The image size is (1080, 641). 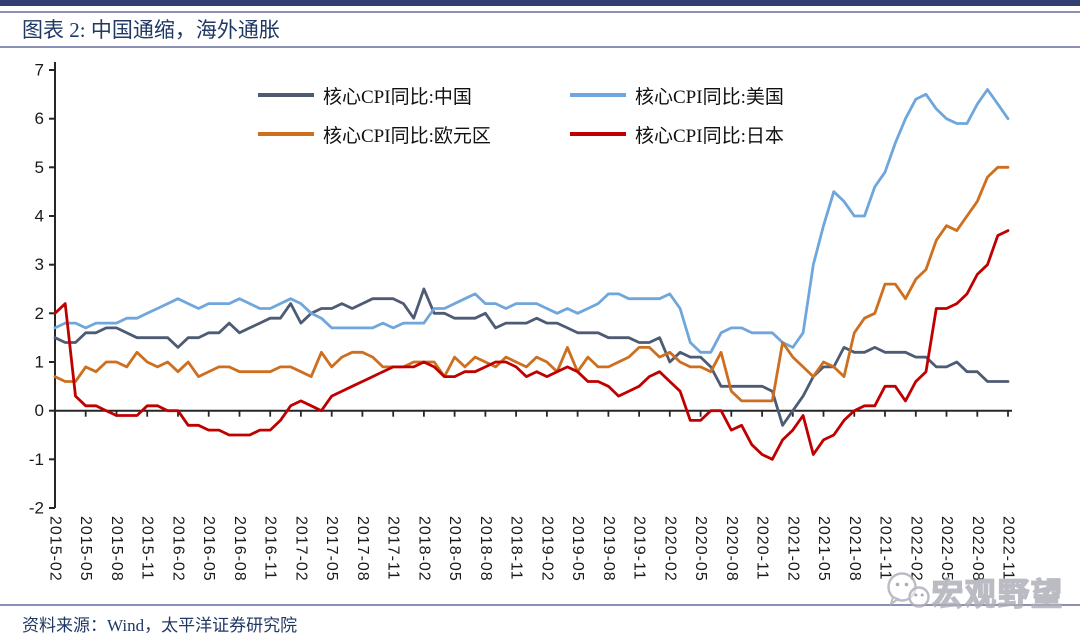 What do you see at coordinates (239, 549) in the screenshot?
I see `x-tick-label: 2016-08` at bounding box center [239, 549].